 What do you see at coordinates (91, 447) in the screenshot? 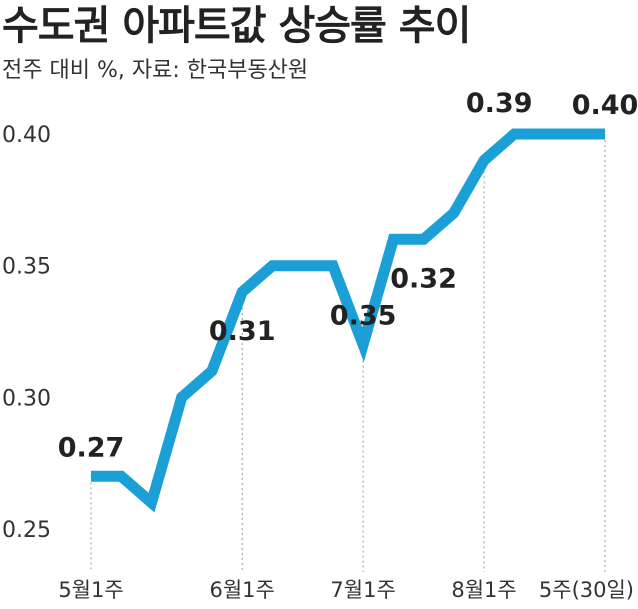
I see `data-label: 0.27` at bounding box center [91, 447].